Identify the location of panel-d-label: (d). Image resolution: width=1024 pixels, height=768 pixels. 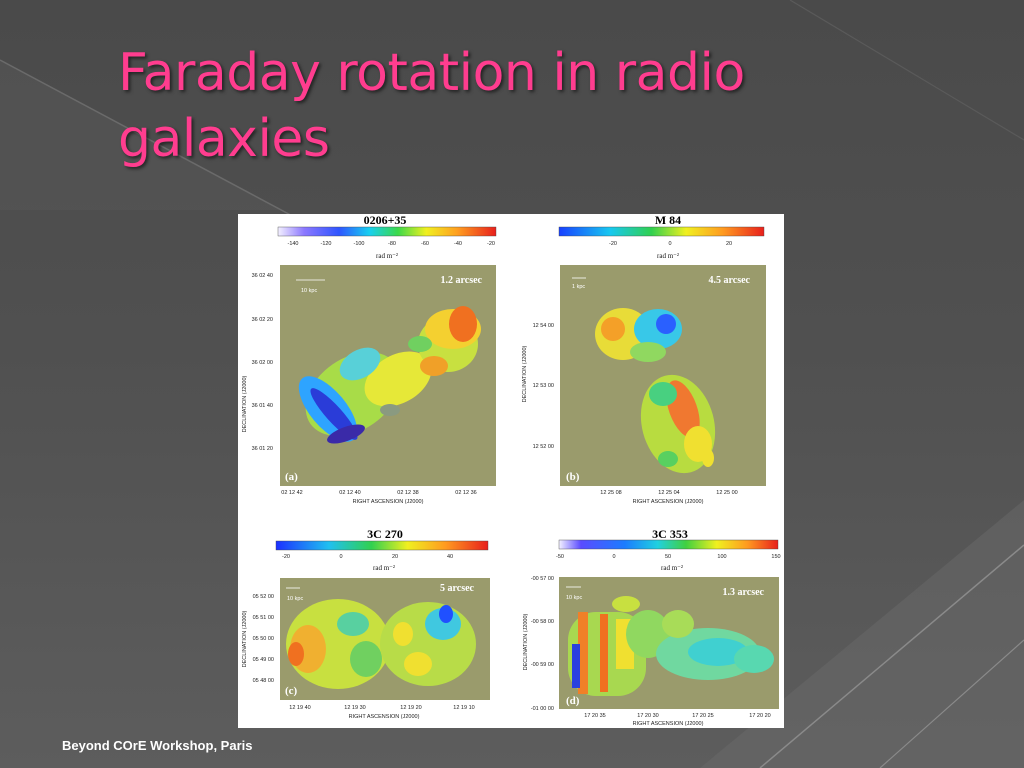
(573, 701).